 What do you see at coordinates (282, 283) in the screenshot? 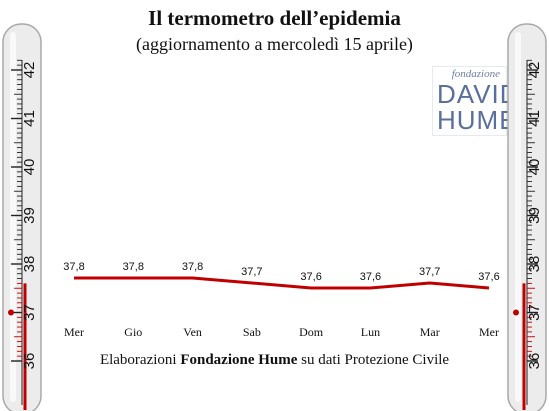
I see `series-line` at bounding box center [282, 283].